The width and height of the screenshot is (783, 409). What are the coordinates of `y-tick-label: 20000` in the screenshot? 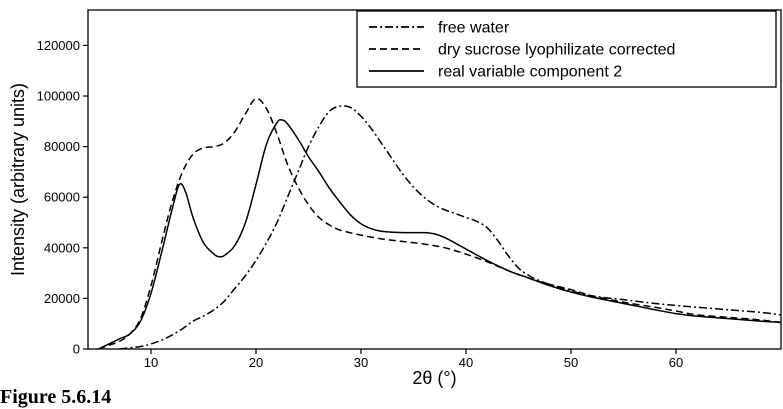 It's located at (62, 298).